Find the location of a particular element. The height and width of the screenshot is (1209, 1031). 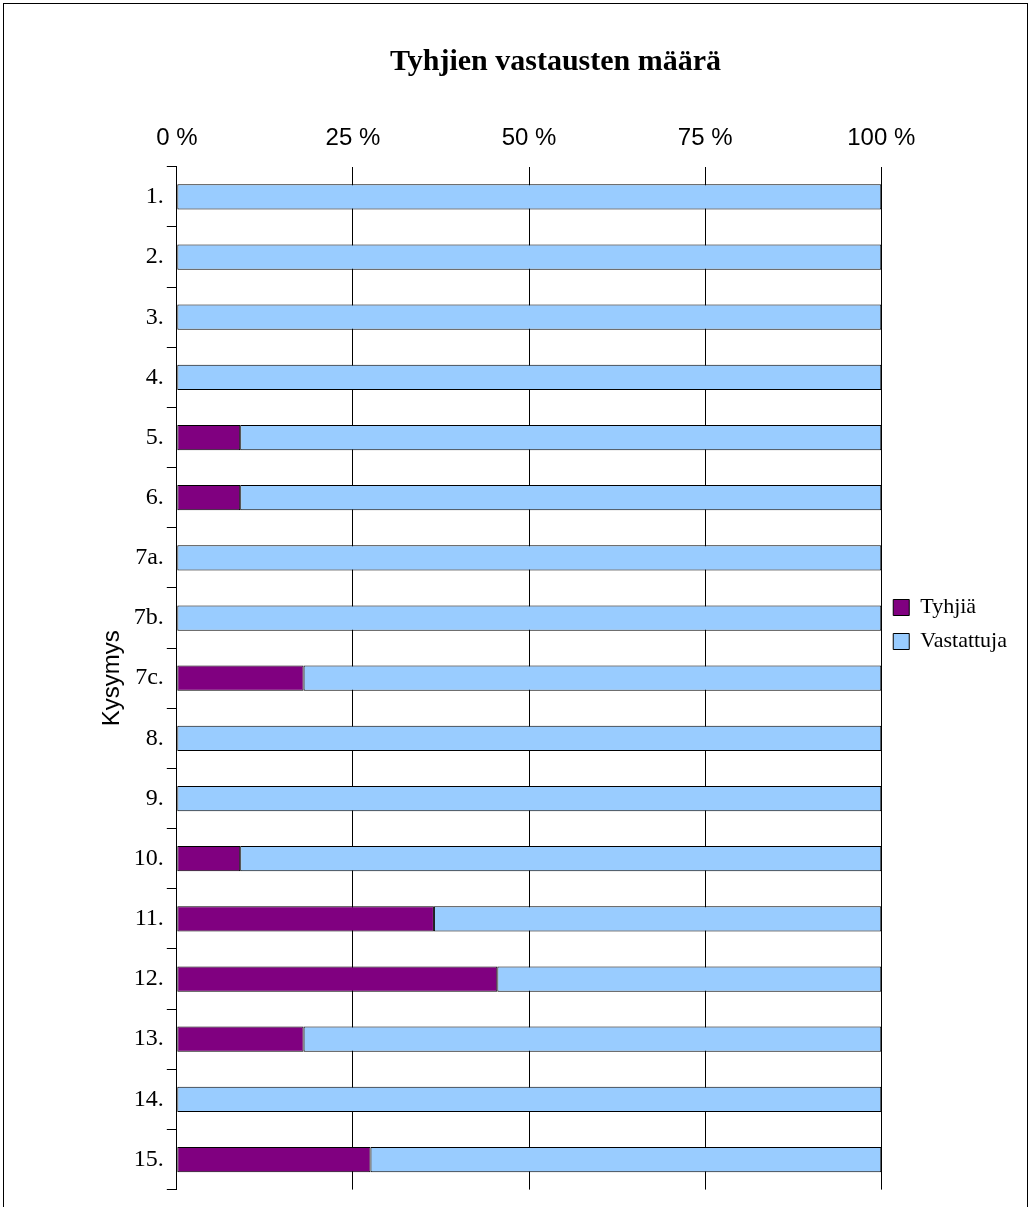

legend-label: Tyhjiä is located at coordinates (948, 606).